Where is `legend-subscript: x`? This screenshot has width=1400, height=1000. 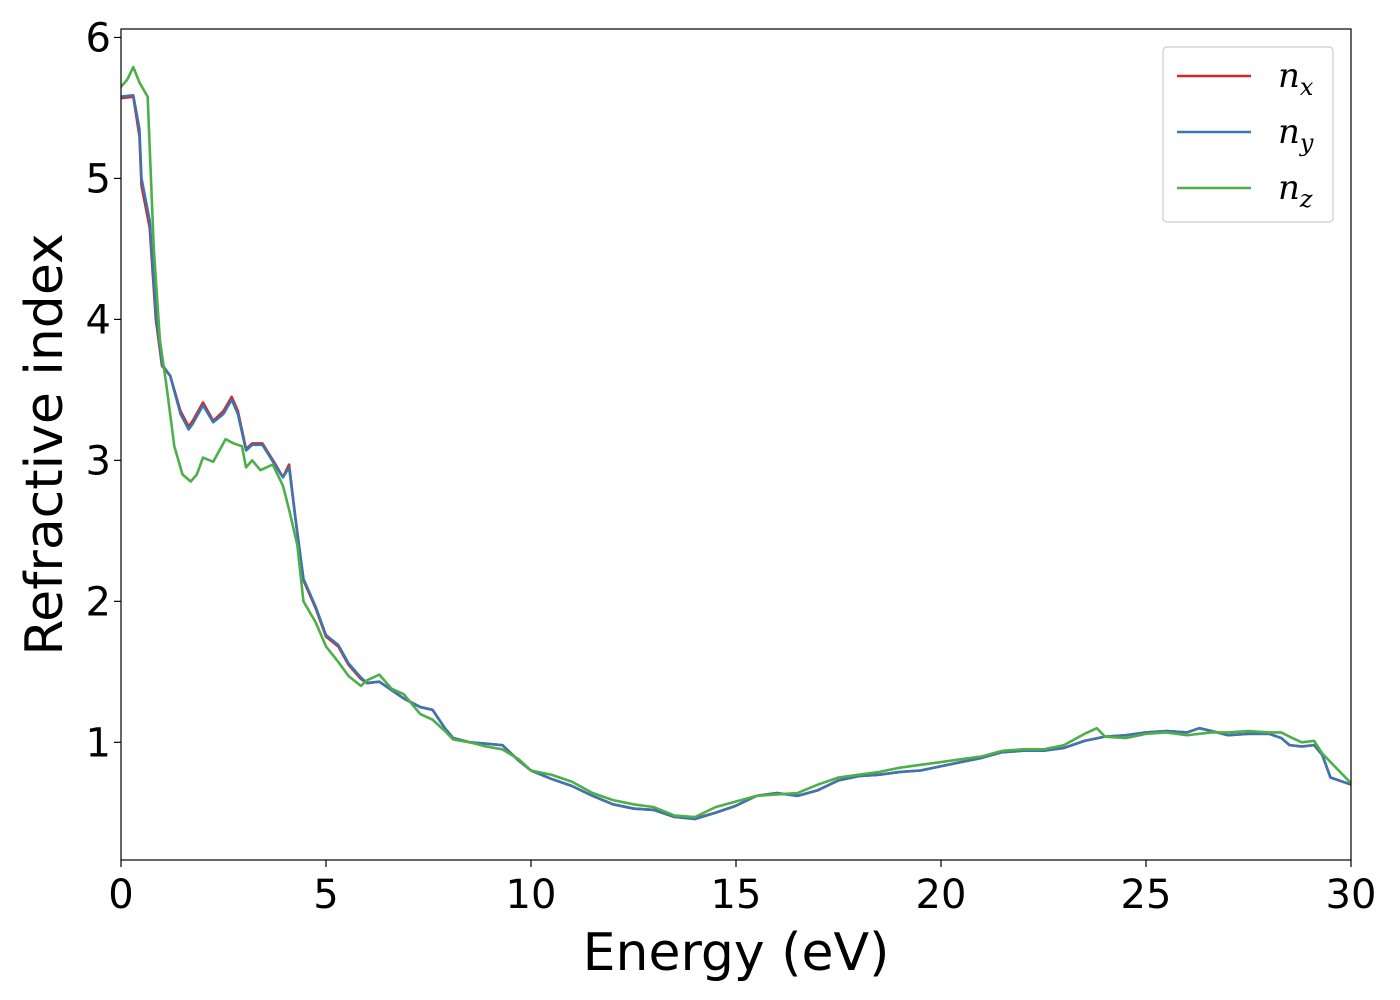 legend-subscript: x is located at coordinates (1307, 87).